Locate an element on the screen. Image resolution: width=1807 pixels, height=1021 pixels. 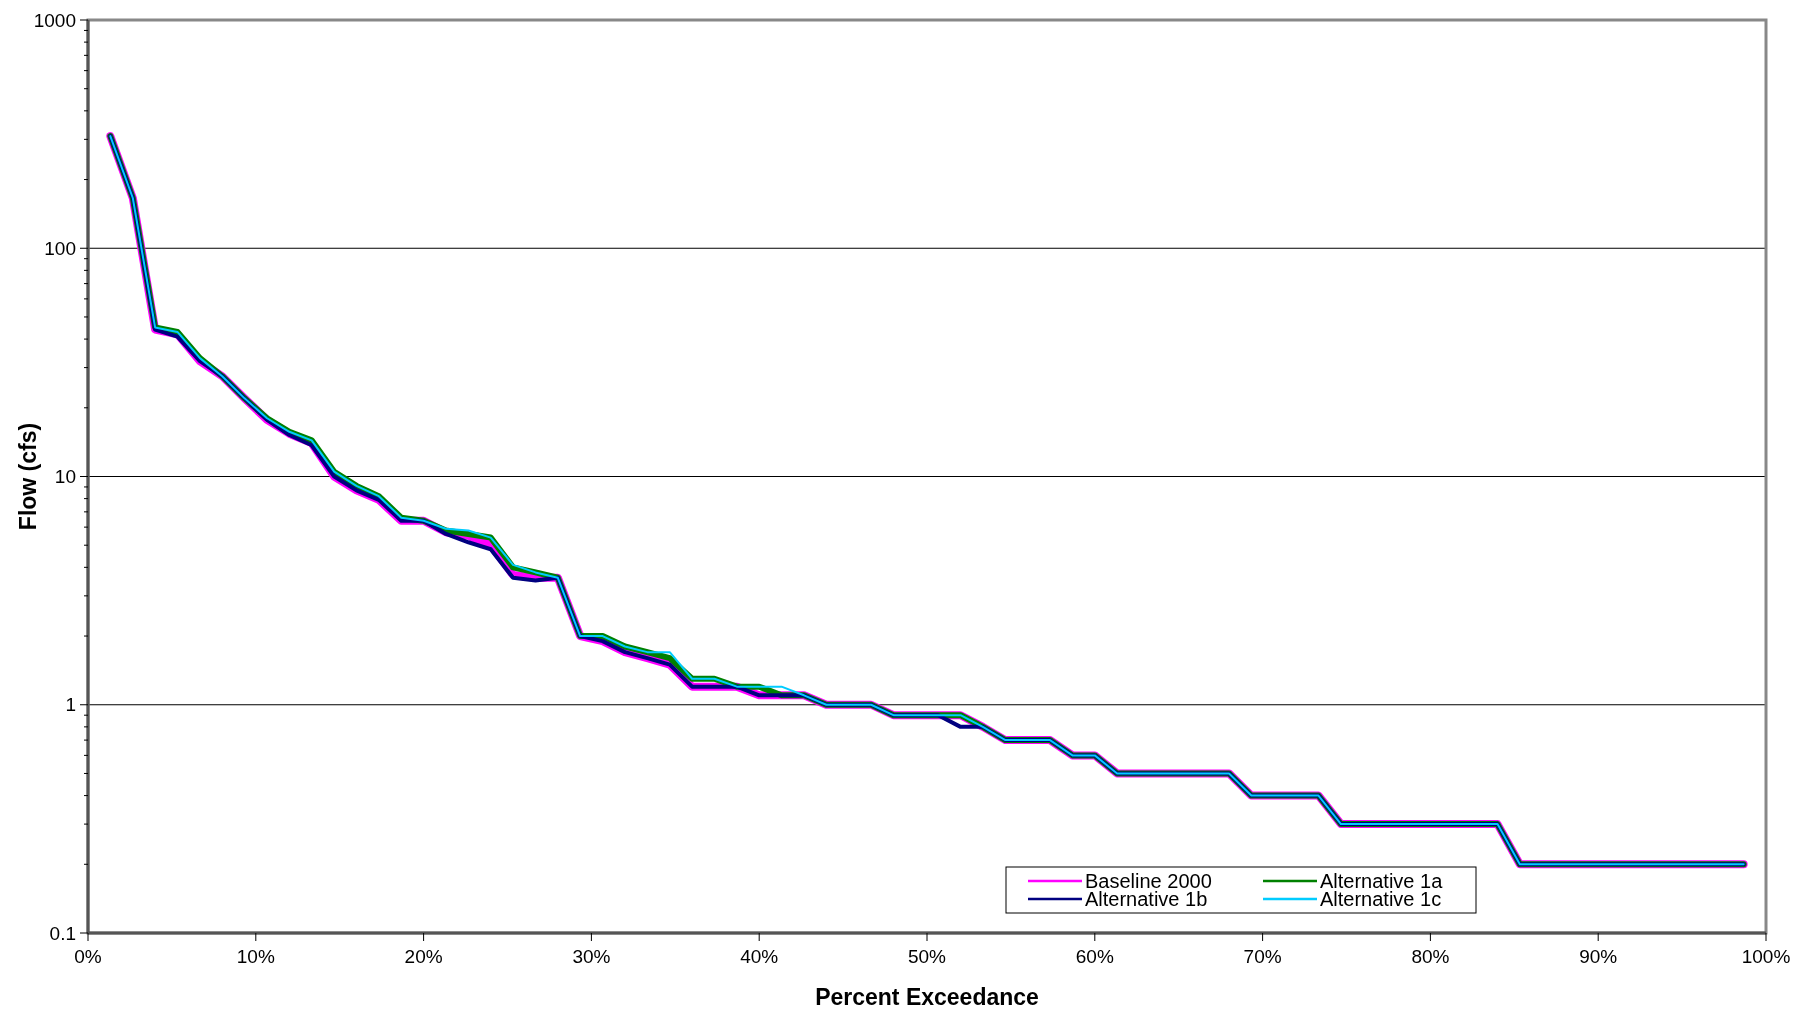
x-tick-label: 0% is located at coordinates (88, 956).